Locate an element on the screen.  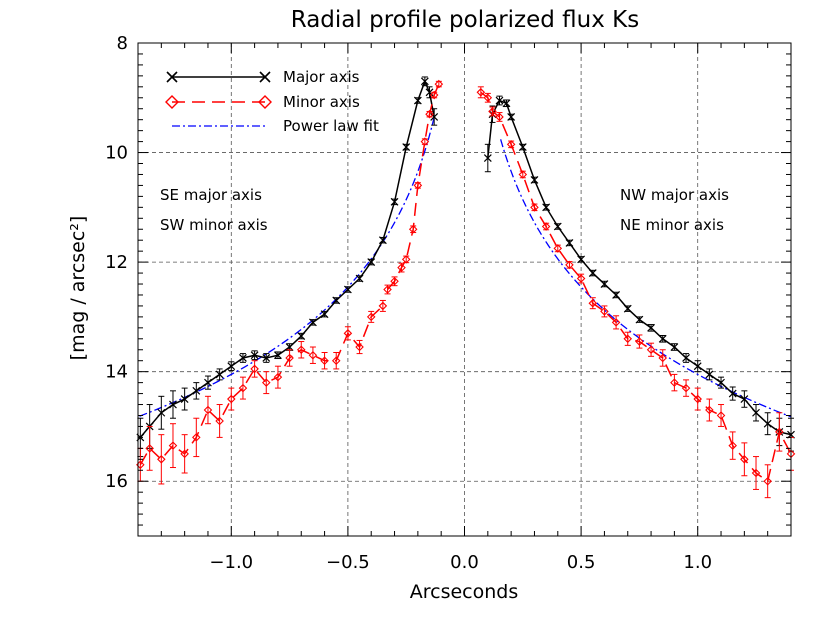
x-tick-label: 0.0 is located at coordinates (464, 562).